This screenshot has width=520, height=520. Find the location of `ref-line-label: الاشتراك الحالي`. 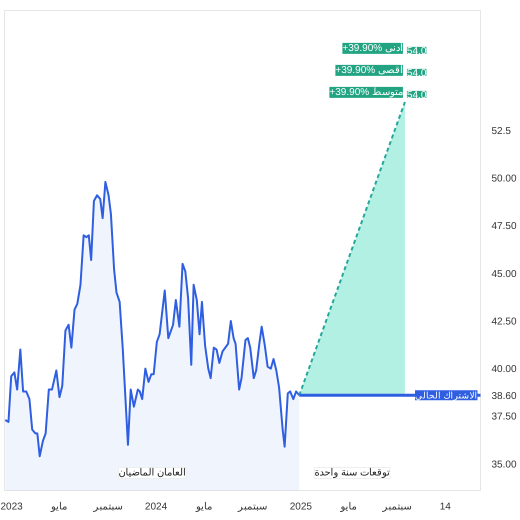

ref-line-label: الاشتراك الحالي is located at coordinates (446, 396).